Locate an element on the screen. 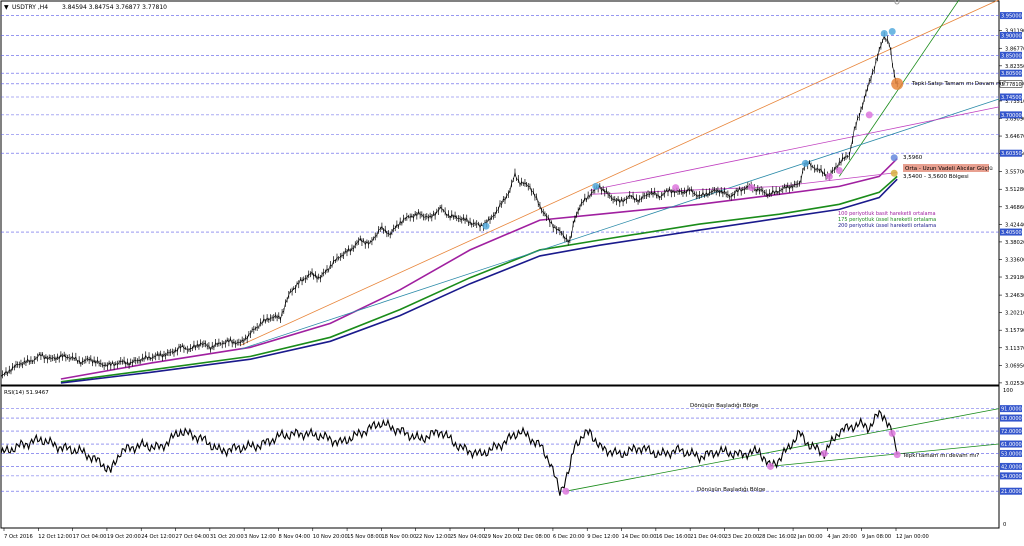  annotation-zone: 3,5400 - 3,5600 Bölgesi is located at coordinates (936, 177).